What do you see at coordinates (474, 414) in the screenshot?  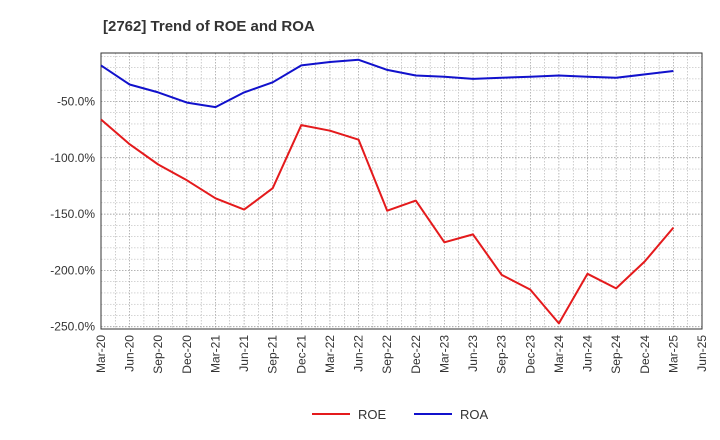 I see `legend-label-roa: ROA` at bounding box center [474, 414].